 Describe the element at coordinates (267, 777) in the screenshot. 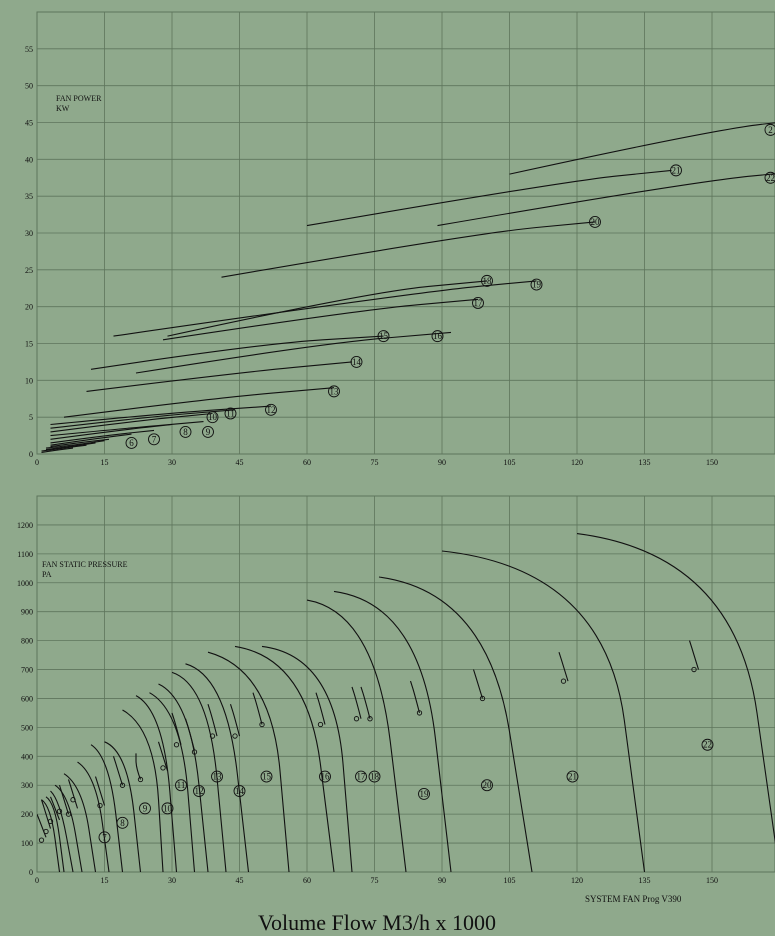

I see `pressure-marker-label: 15` at that location.